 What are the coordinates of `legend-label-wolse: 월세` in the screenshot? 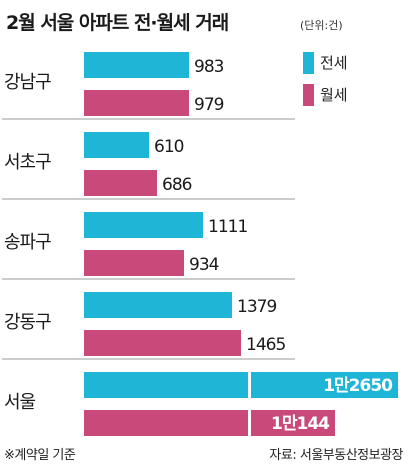 It's located at (334, 95).